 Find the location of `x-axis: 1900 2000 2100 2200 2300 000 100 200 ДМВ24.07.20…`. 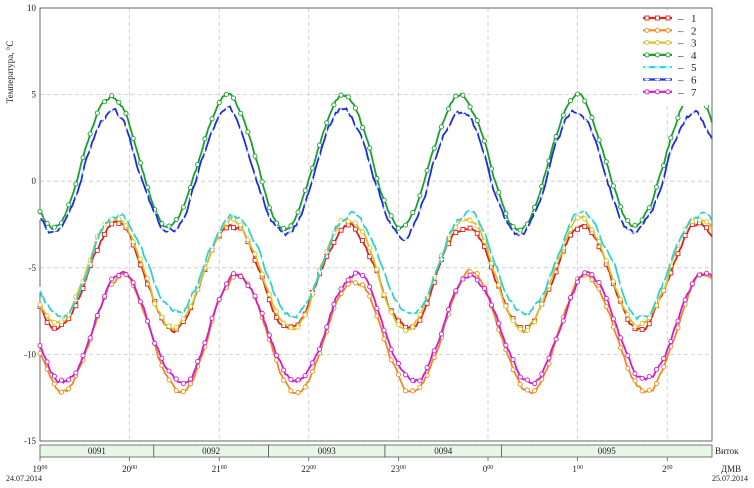

x-axis: 1900 2000 2100 2200 2300 000 100 200 ДМВ24.07.20… is located at coordinates (377, 470).